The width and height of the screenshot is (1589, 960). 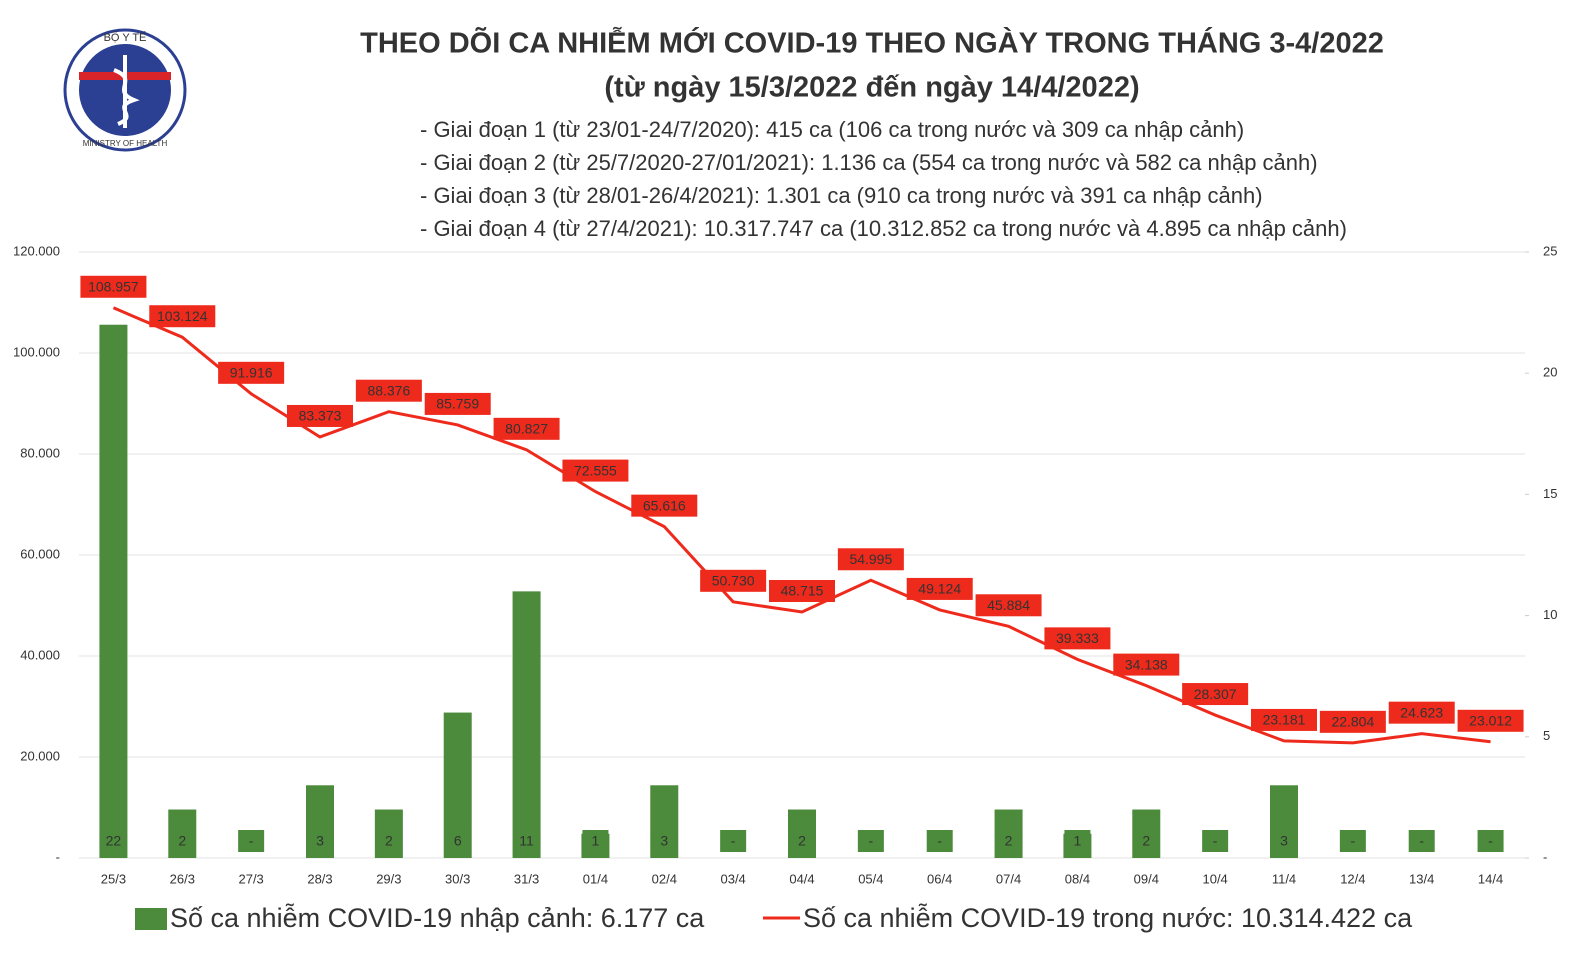 What do you see at coordinates (36, 351) in the screenshot?
I see `y-tick-label: 100.000` at bounding box center [36, 351].